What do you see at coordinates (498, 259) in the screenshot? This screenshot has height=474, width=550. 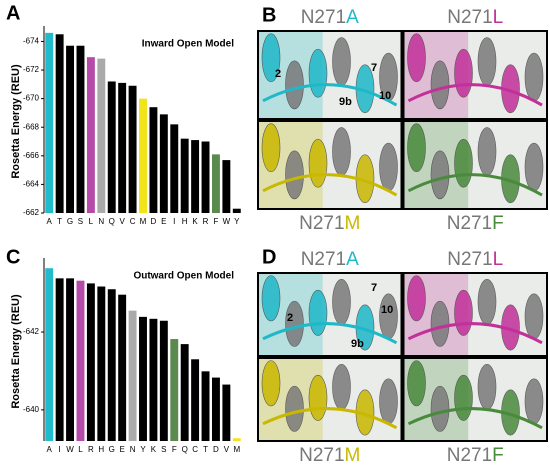 I see `mutation-residue: L` at bounding box center [498, 259].